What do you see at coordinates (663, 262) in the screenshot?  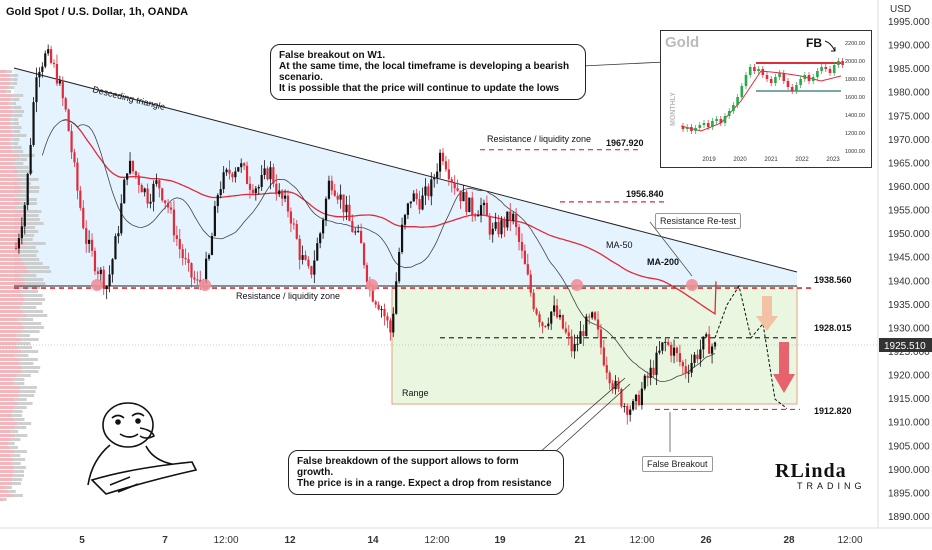 I see `ma200-label: MA-200` at bounding box center [663, 262].